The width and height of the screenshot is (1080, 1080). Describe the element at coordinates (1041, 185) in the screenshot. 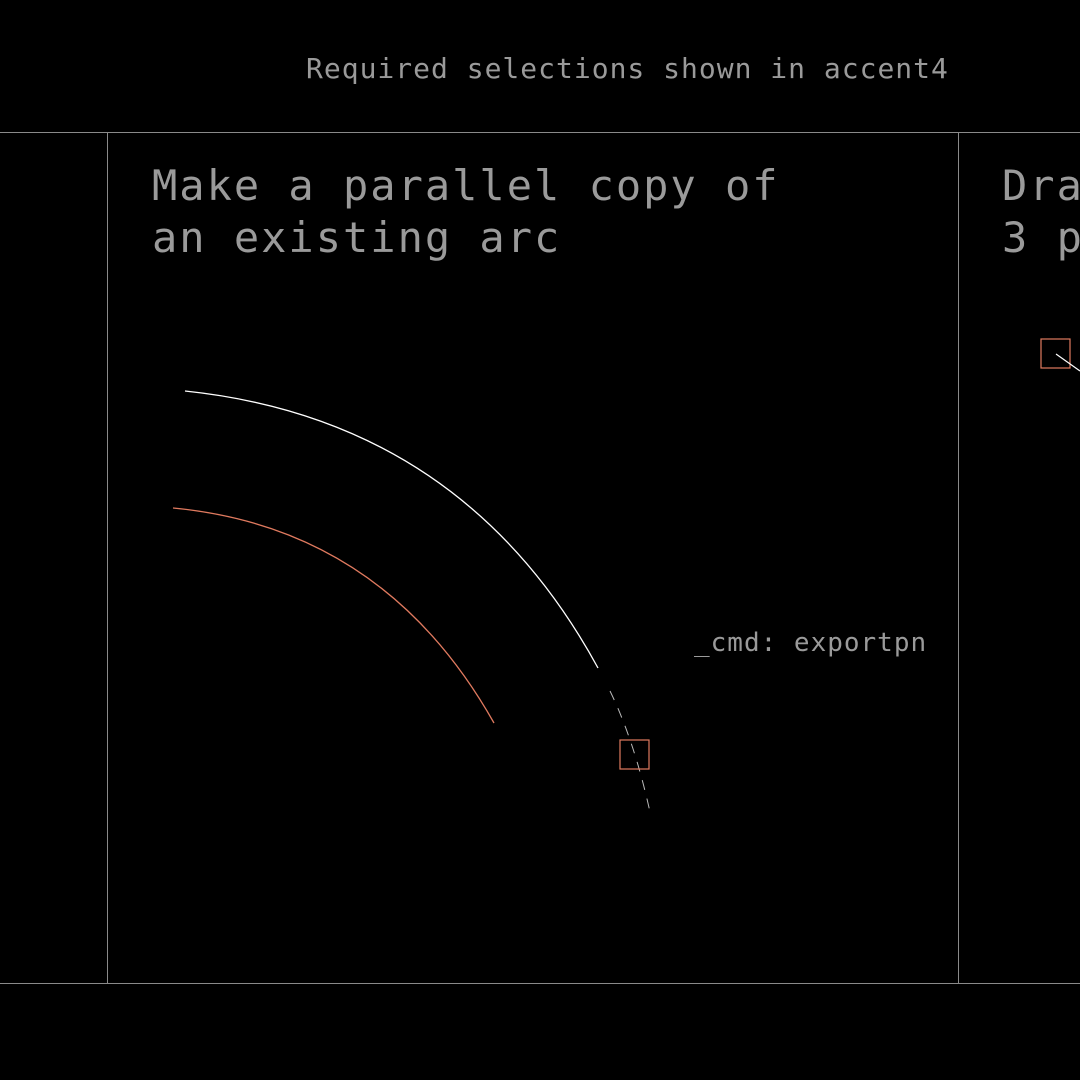

I see `panel-2-title-line-1: Dra` at that location.